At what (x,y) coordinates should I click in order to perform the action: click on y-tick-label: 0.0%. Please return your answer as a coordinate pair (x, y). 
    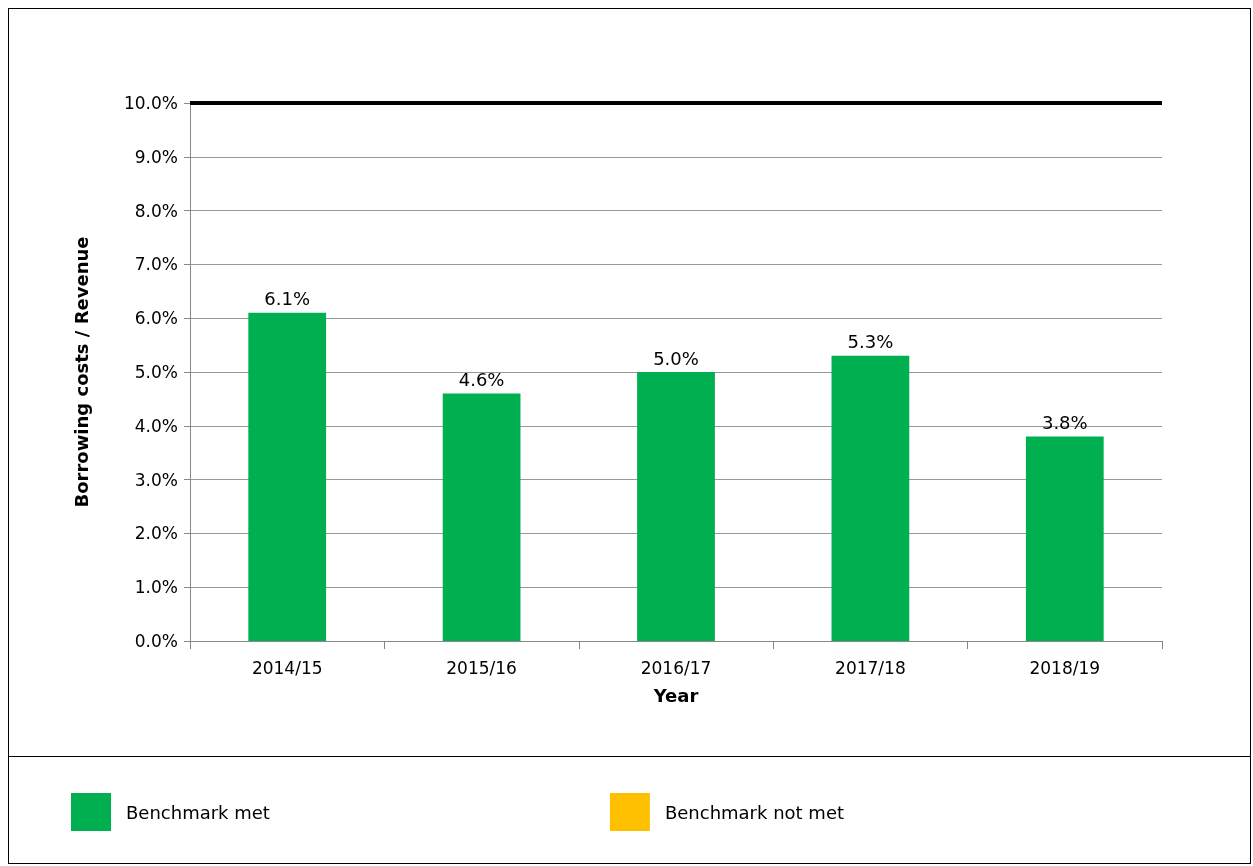
    Looking at the image, I should click on (156, 641).